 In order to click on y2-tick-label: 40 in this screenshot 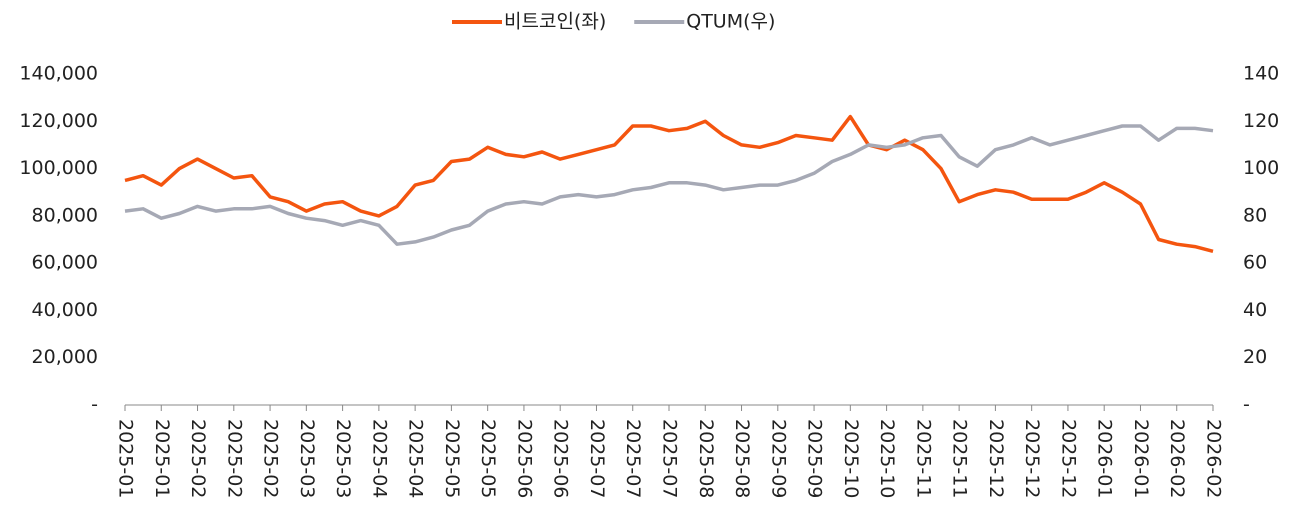, I will do `click(1255, 310)`.